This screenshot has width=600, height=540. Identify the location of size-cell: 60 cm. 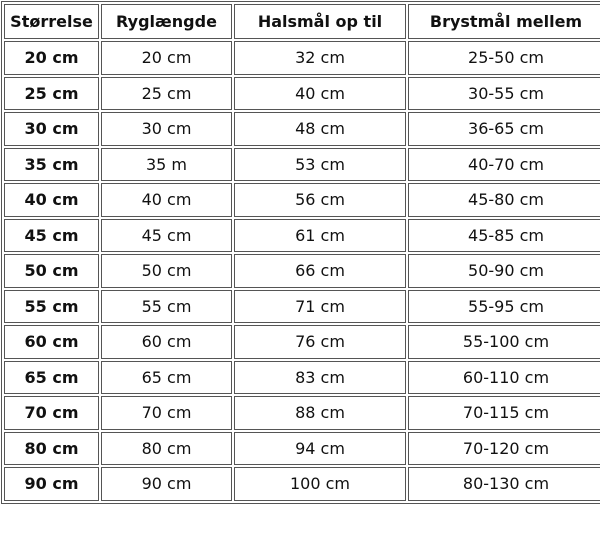
(51, 342).